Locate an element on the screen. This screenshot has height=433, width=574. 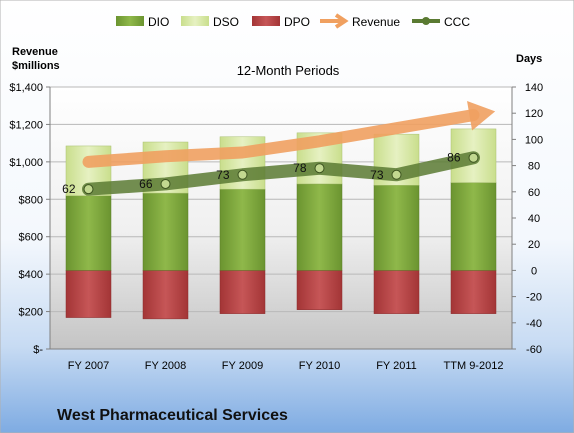
right-tick-label: -40 is located at coordinates (534, 324).